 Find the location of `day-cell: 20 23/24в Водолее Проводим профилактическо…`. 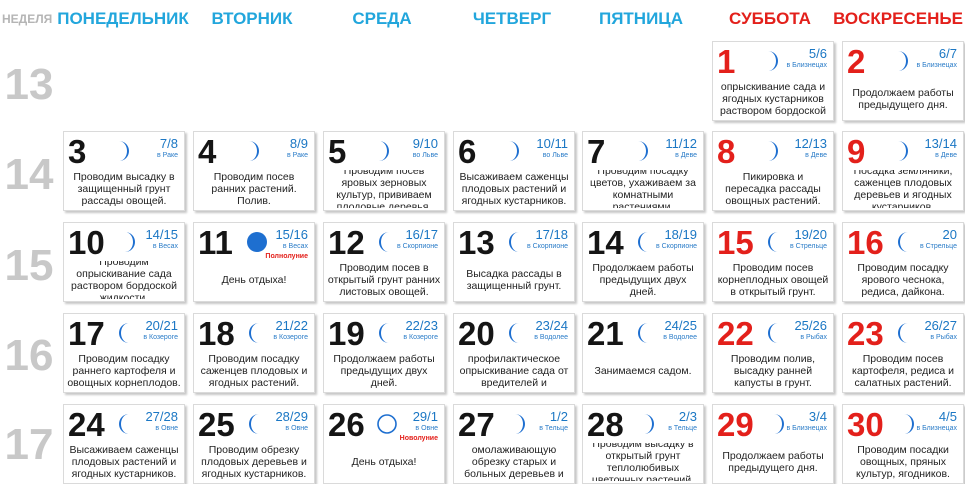

day-cell: 20 23/24в Водолее Проводим профилактическо… is located at coordinates (514, 353).